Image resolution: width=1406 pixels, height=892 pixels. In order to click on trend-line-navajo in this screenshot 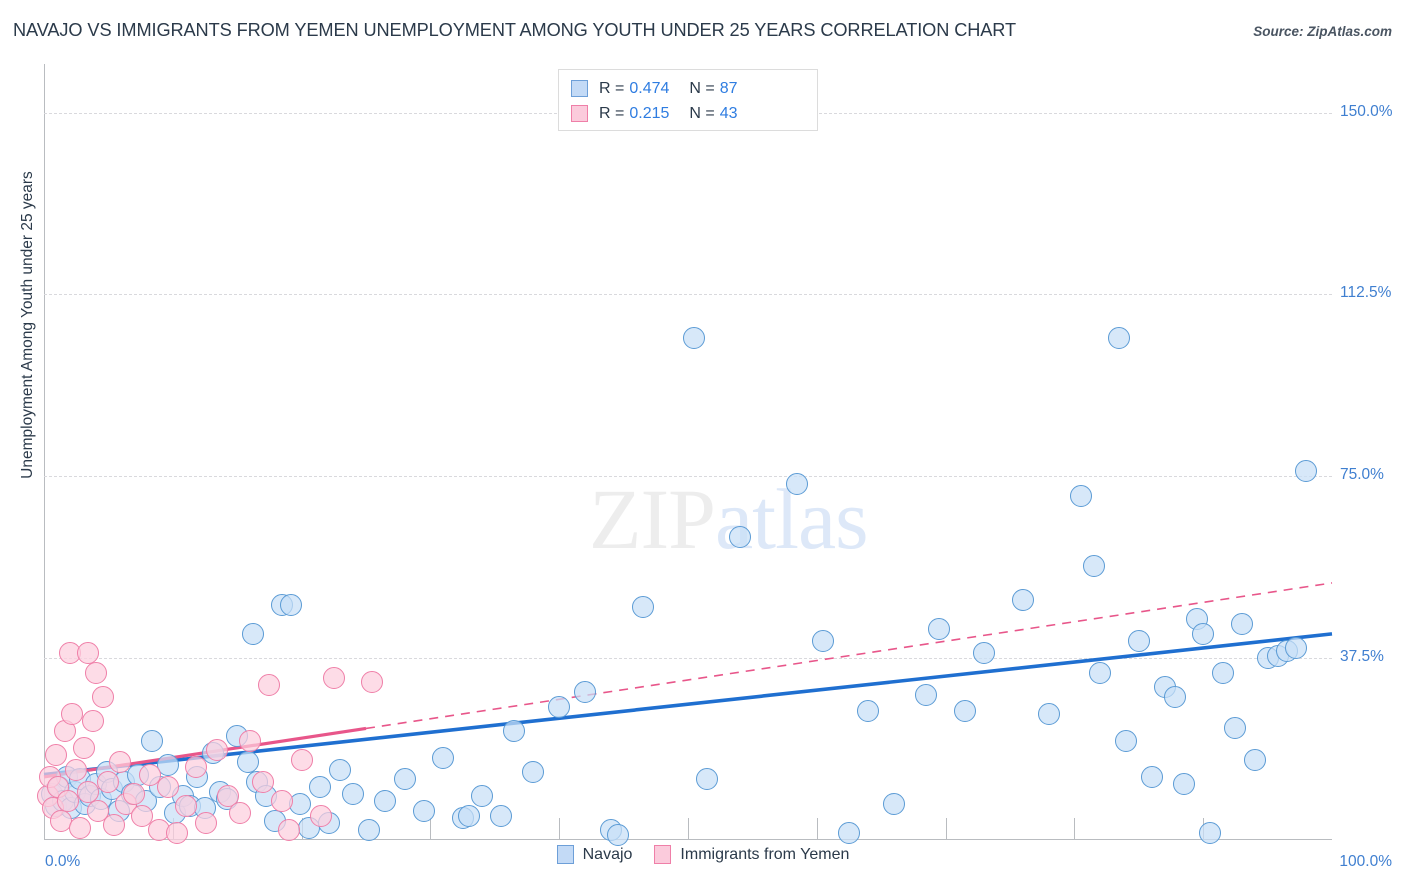, I will do `click(688, 704)`.